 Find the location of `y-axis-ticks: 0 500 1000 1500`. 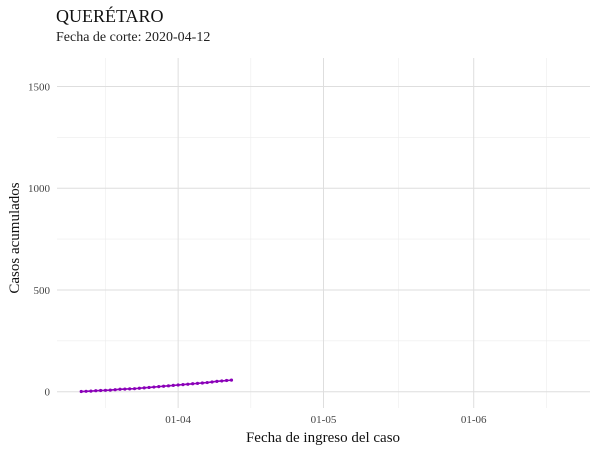

y-axis-ticks: 0 500 1000 1500 is located at coordinates (39, 239).